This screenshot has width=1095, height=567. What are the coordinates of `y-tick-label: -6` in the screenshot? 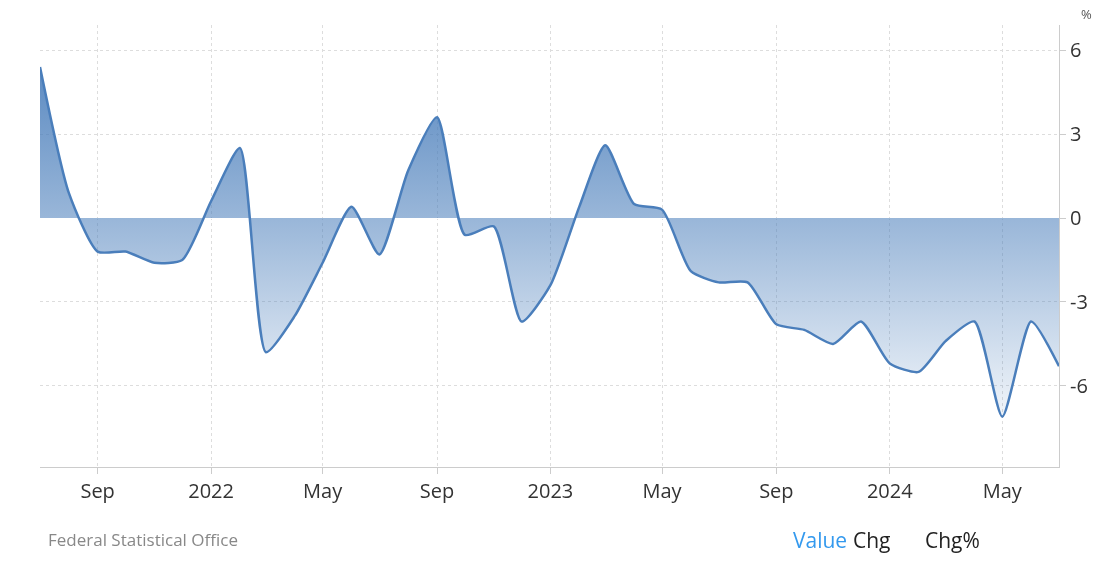 It's located at (1079, 385).